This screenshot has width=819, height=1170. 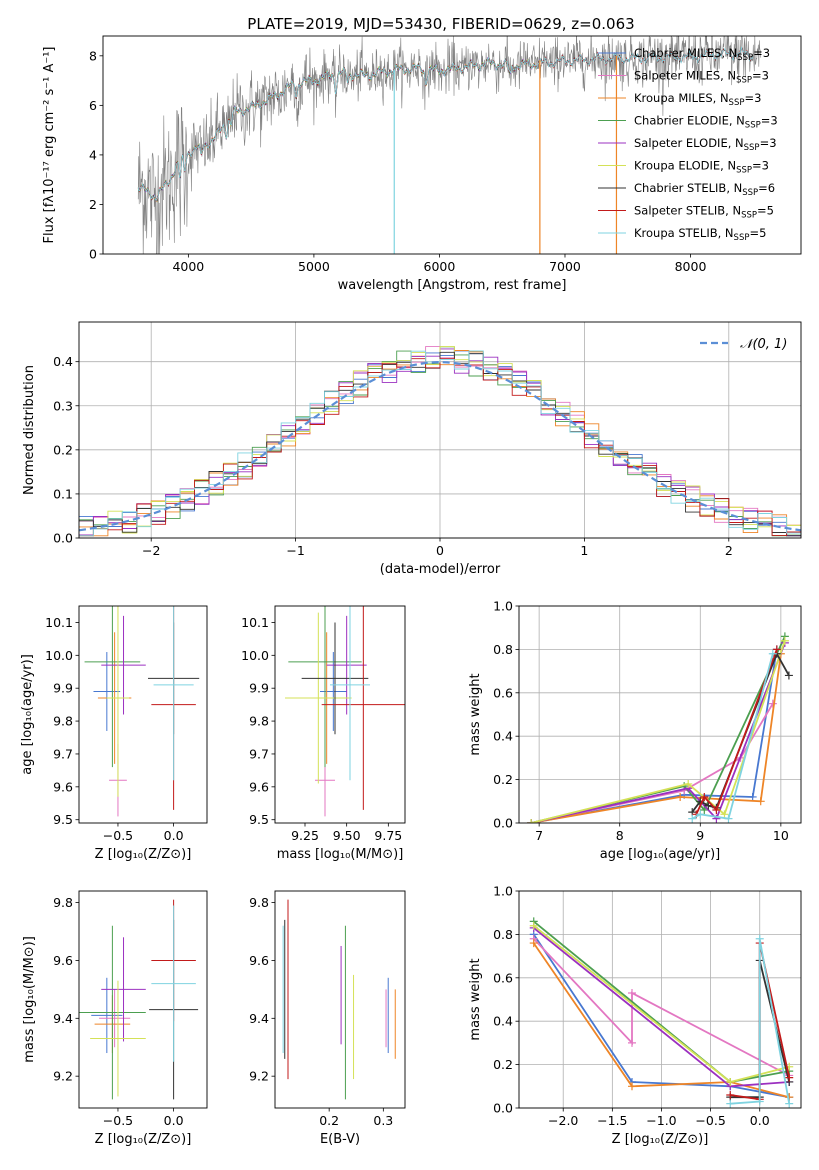 What do you see at coordinates (93, 254) in the screenshot?
I see `y-tick-label: 0` at bounding box center [93, 254].